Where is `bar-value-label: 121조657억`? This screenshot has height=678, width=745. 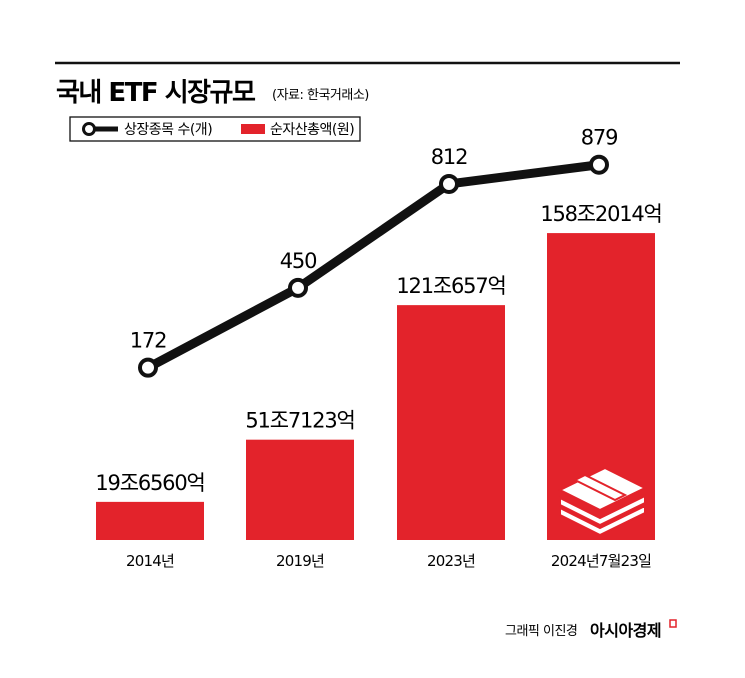
bar-value-label: 121조657억 is located at coordinates (450, 286).